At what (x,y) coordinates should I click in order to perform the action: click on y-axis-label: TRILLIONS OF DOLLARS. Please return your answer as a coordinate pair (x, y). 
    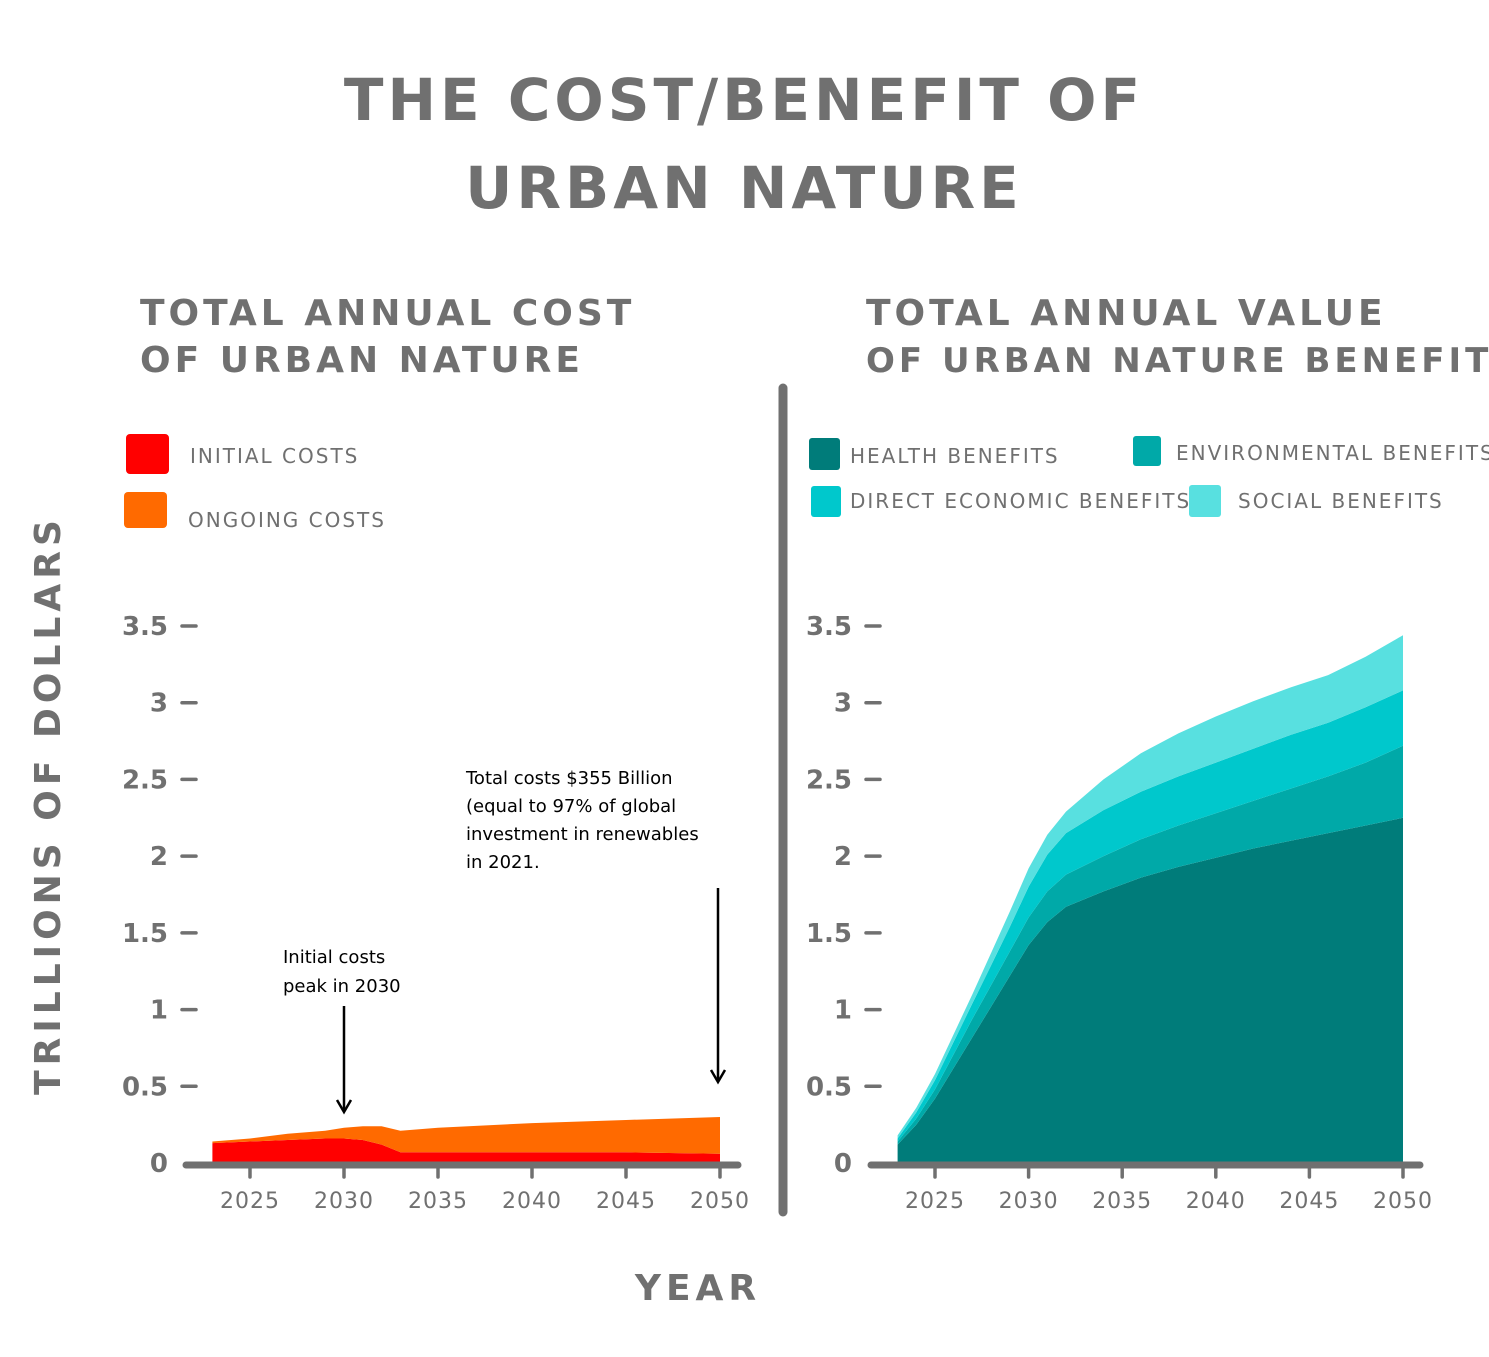
    Looking at the image, I should click on (48, 805).